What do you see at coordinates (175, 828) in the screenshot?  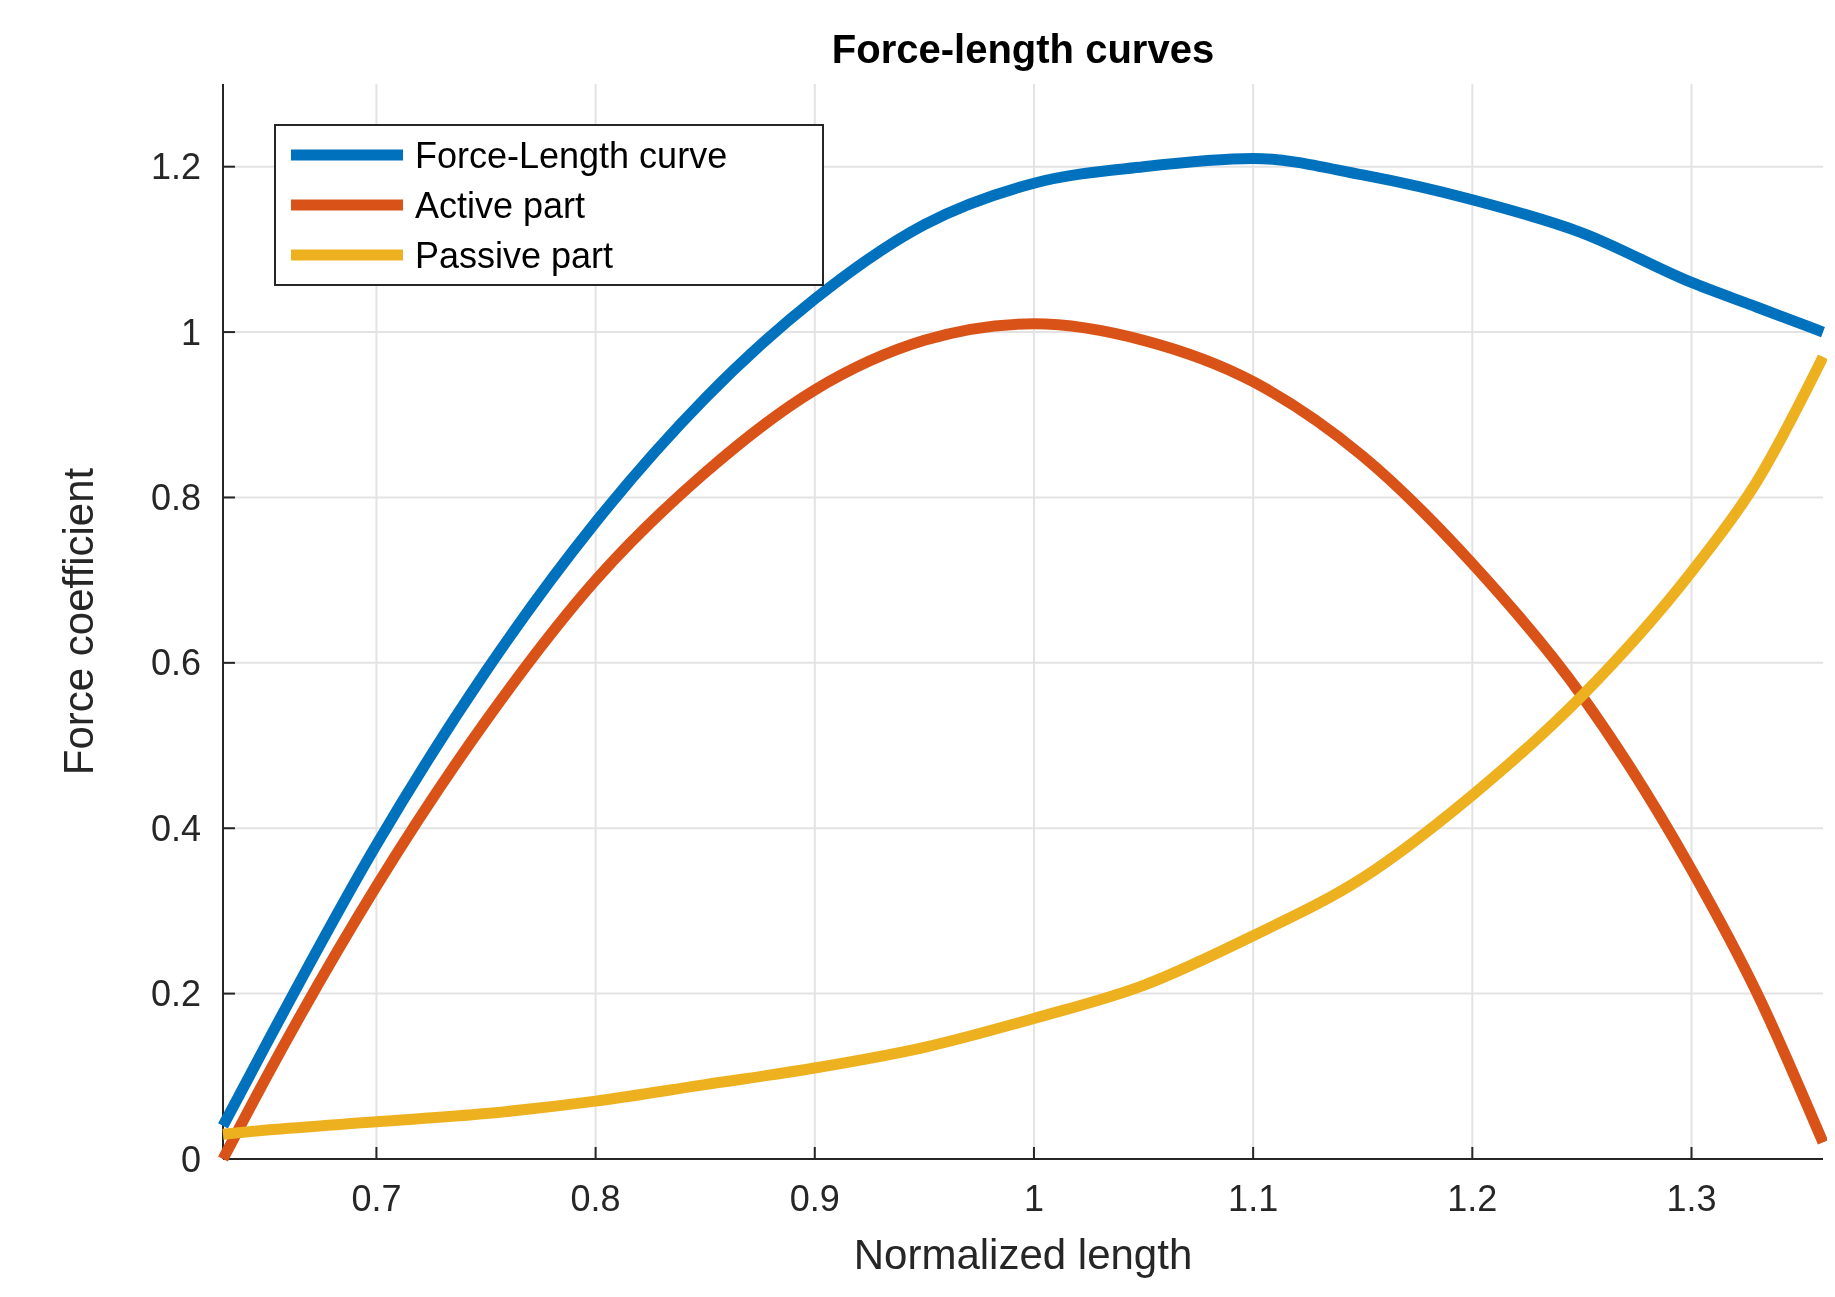 I see `y-tick-label: 0.4` at bounding box center [175, 828].